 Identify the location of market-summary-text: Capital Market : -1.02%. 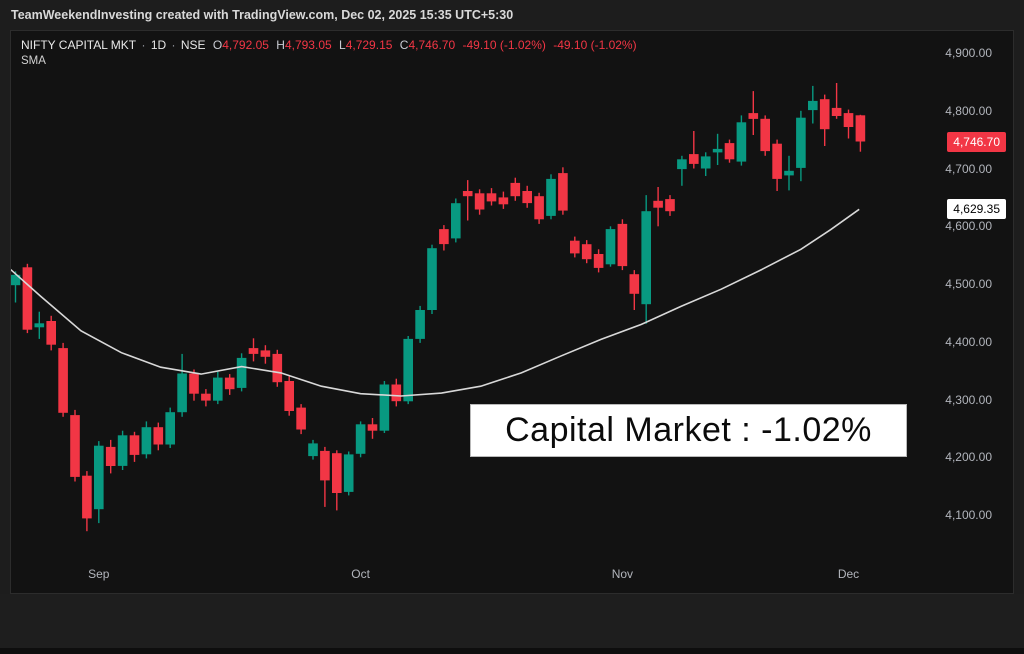
(688, 430).